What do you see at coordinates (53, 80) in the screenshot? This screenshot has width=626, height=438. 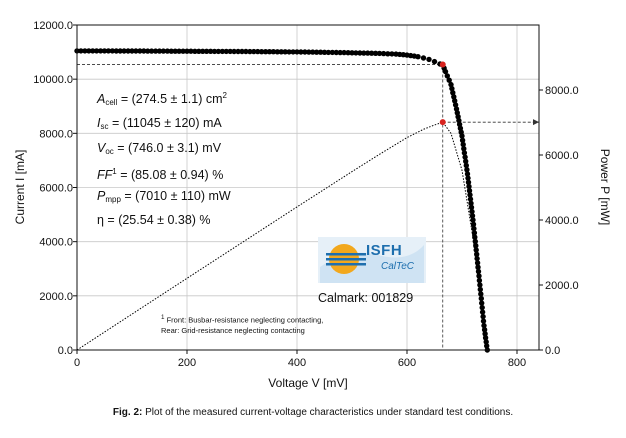 I see `y-left-tick-label: 10000.0` at bounding box center [53, 80].